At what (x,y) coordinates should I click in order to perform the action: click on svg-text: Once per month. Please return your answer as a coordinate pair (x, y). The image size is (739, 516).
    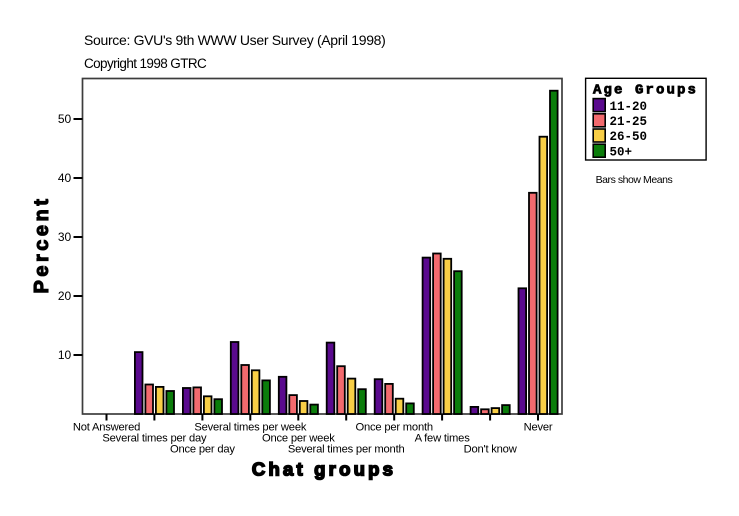
    Looking at the image, I should click on (393, 428).